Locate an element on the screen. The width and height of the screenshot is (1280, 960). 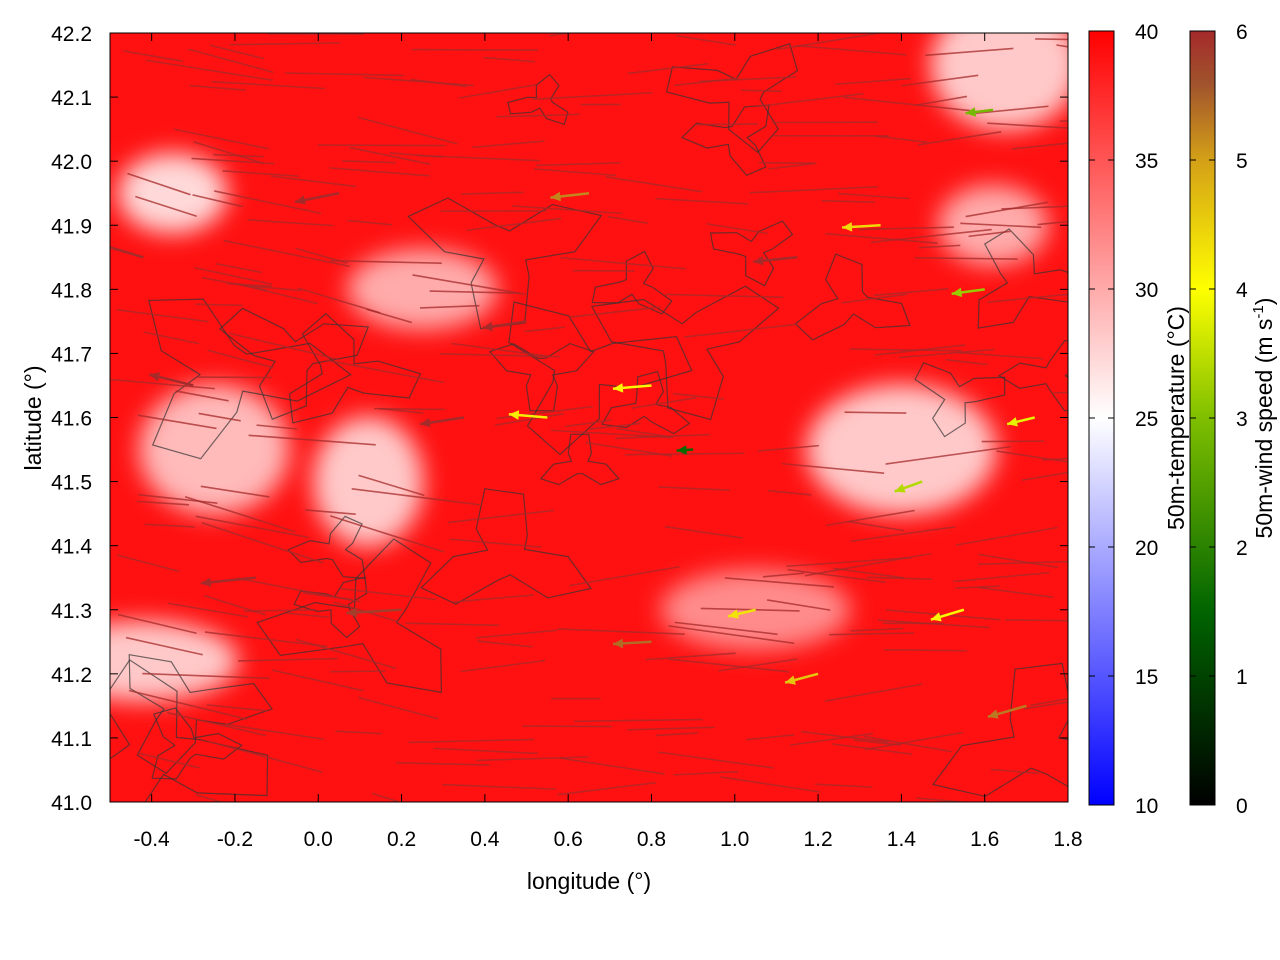
x-tick-label: -0.2 is located at coordinates (235, 839).